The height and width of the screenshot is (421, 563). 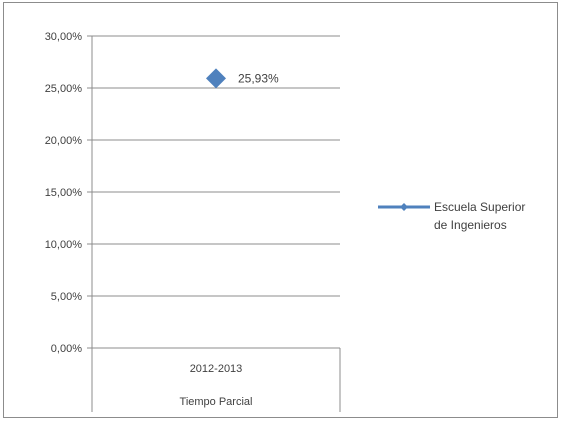 What do you see at coordinates (404, 207) in the screenshot?
I see `legend-marker` at bounding box center [404, 207].